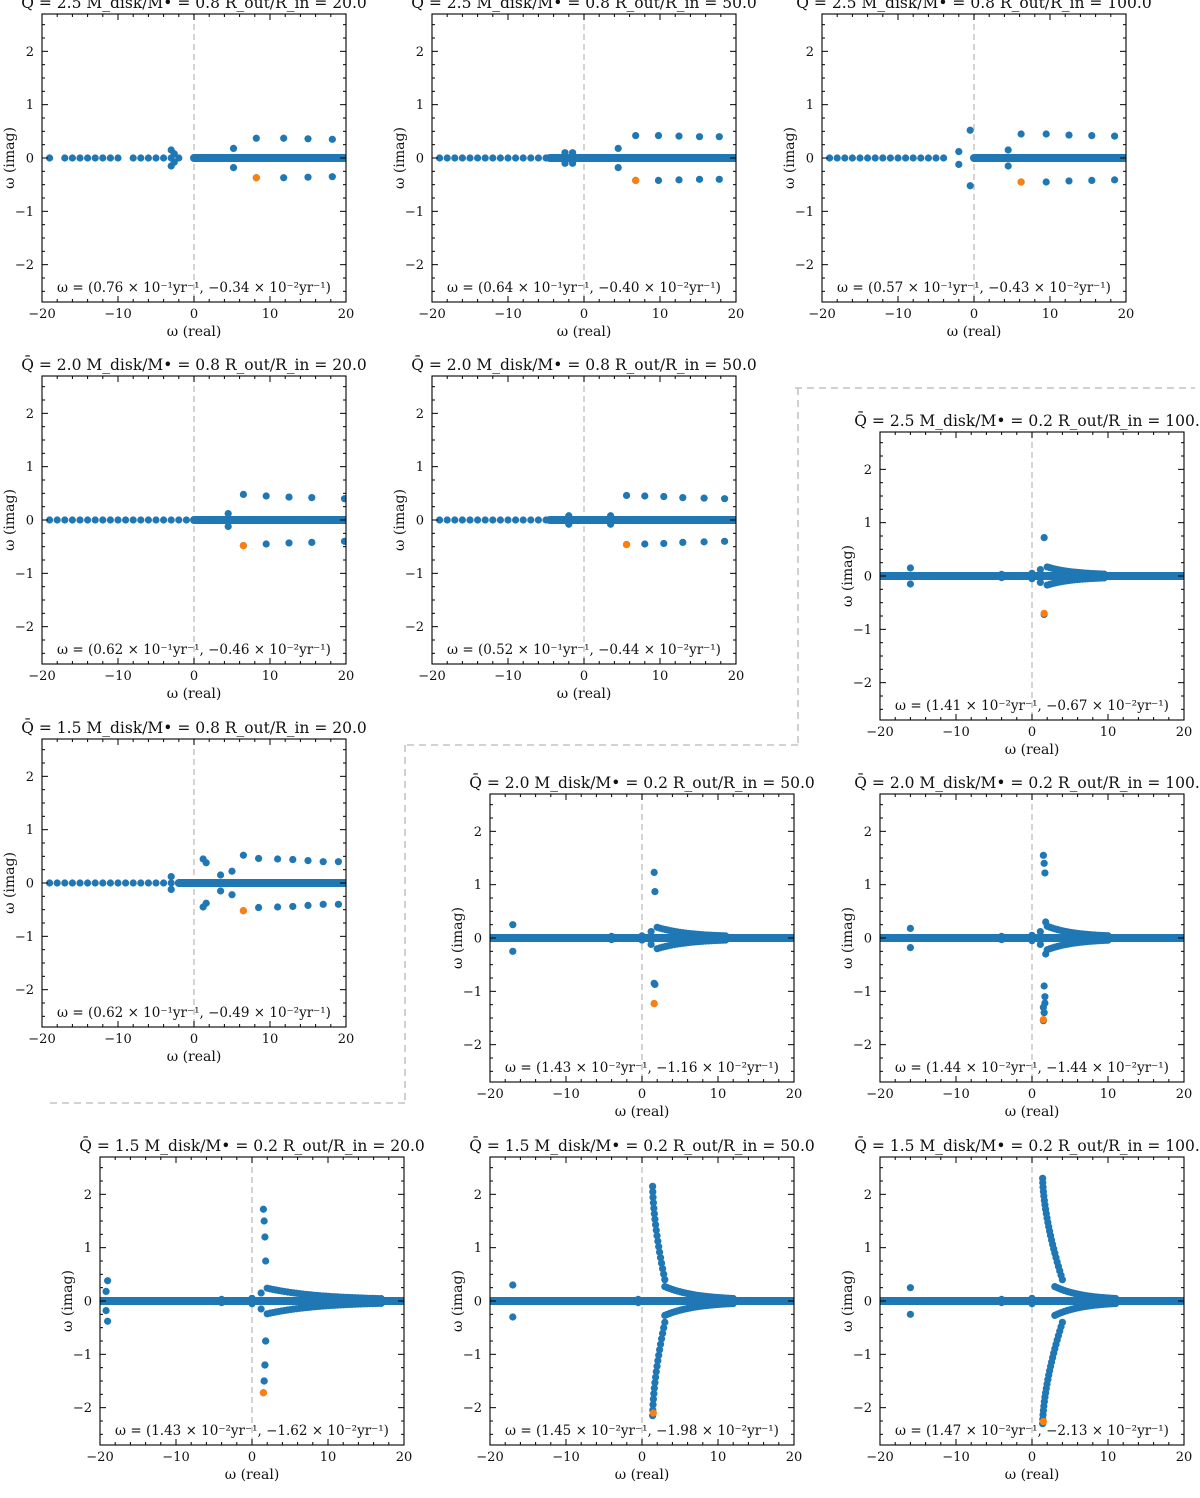  What do you see at coordinates (584, 650) in the screenshot?
I see `mode-annotation: ω = (0.52 × 10⁻¹yr⁻¹, −0.44 × 10⁻²yr⁻¹)` at bounding box center [584, 650].